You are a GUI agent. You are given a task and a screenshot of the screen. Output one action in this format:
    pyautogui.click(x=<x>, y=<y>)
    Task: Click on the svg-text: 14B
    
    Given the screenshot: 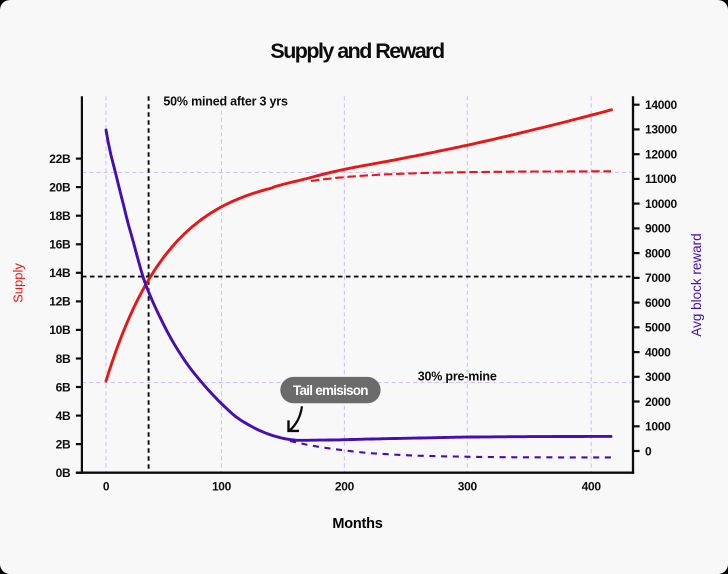 What is the action you would take?
    pyautogui.click(x=60, y=273)
    